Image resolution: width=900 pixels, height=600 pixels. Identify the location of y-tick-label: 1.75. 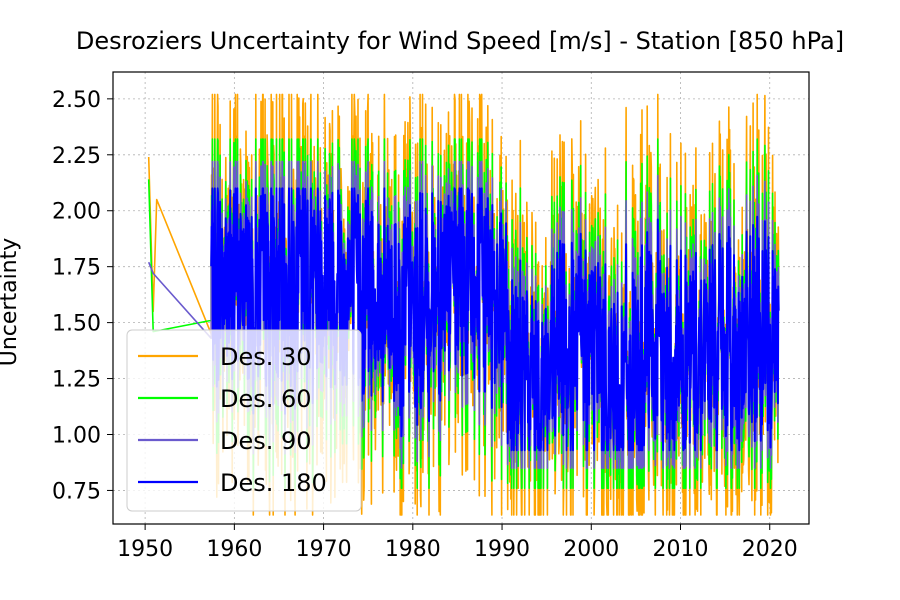
(76, 268).